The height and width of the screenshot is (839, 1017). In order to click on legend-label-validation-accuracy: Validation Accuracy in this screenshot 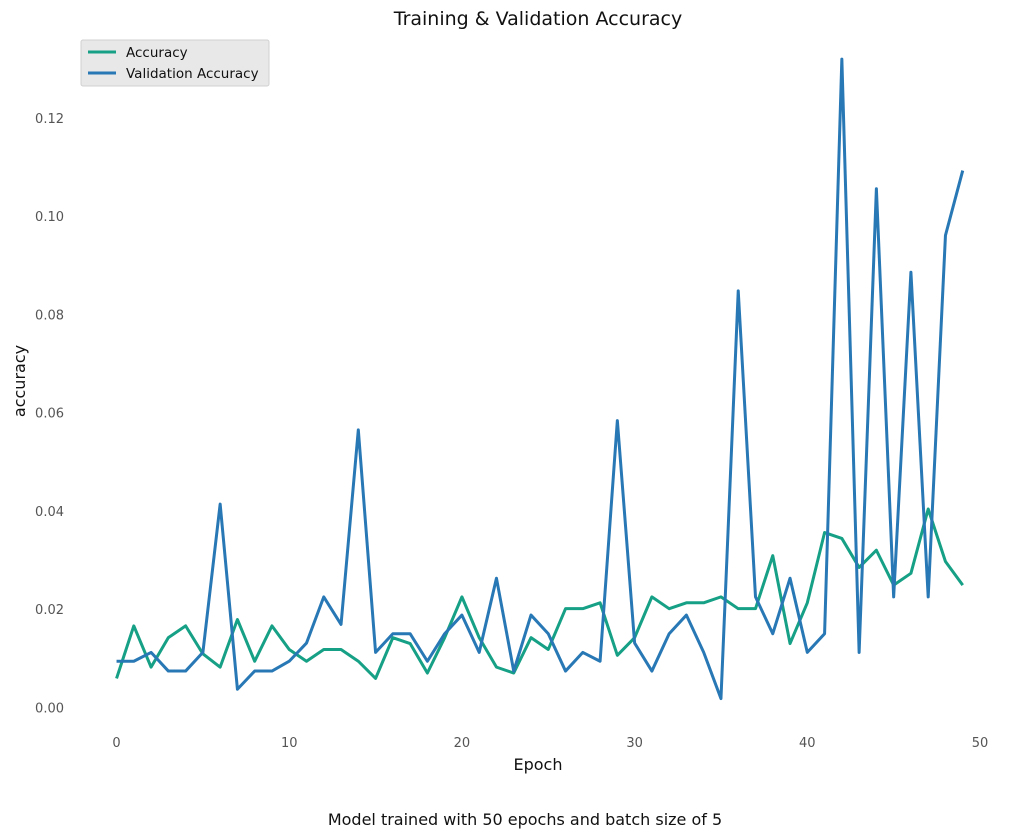, I will do `click(192, 74)`.